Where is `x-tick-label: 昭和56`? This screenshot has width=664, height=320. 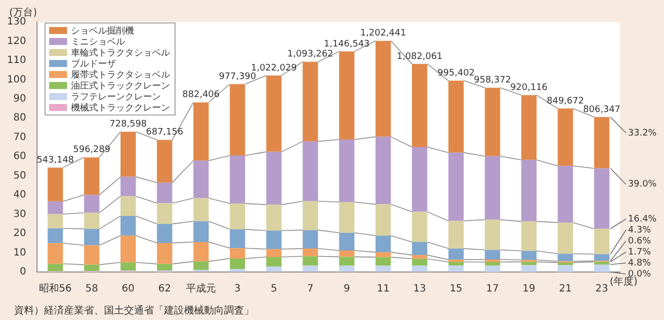 x-tick-label: 昭和56 is located at coordinates (55, 288).